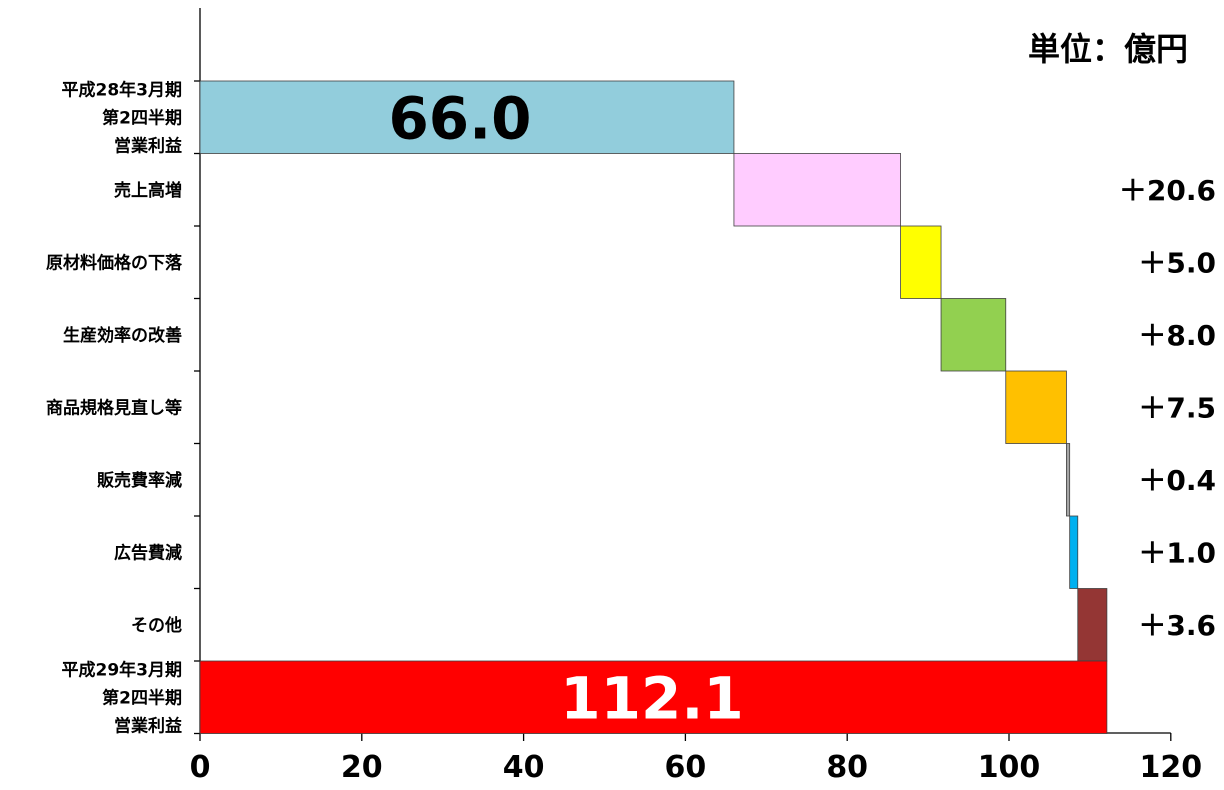 Image resolution: width=1224 pixels, height=790 pixels. I want to click on x-tick-label: 120, so click(1170, 767).